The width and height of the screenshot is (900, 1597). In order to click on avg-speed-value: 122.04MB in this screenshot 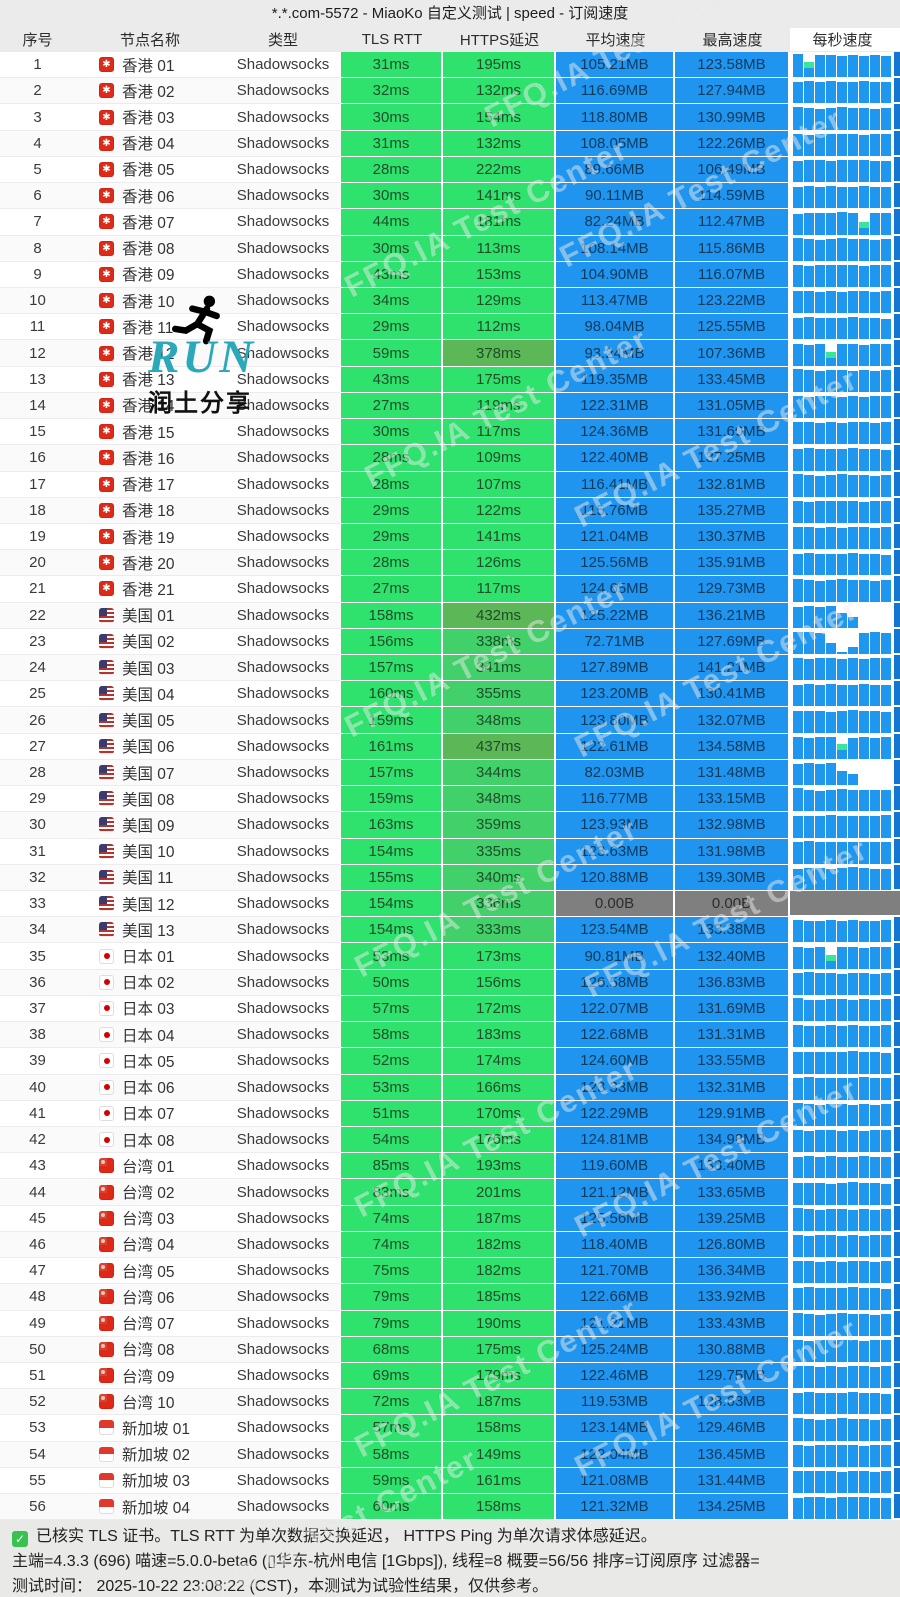, I will do `click(615, 1454)`.